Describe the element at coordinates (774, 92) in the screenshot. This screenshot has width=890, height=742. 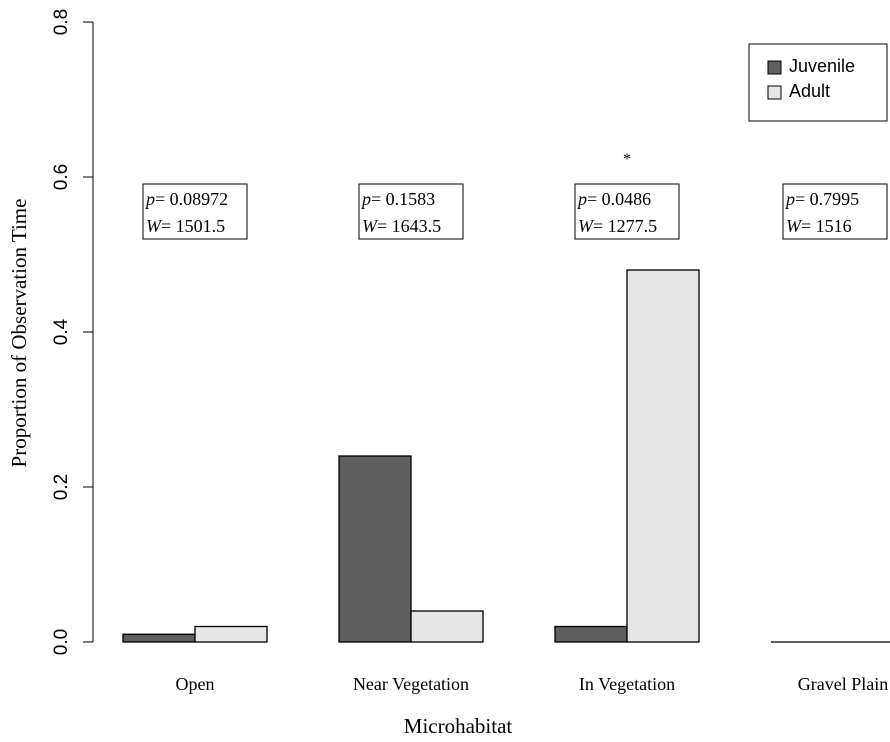
I see `legend-swatch-adult` at that location.